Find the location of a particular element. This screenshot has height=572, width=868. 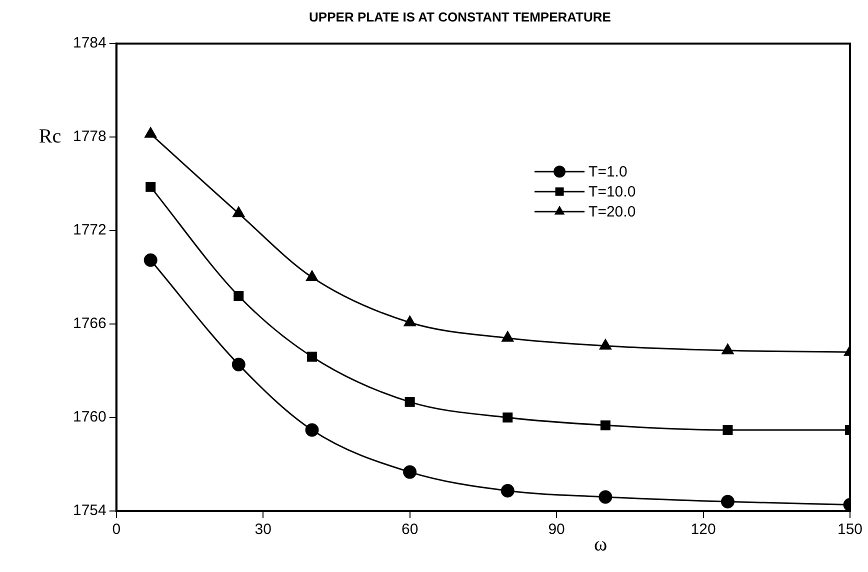

y-tick-label: 1766 is located at coordinates (89, 323).